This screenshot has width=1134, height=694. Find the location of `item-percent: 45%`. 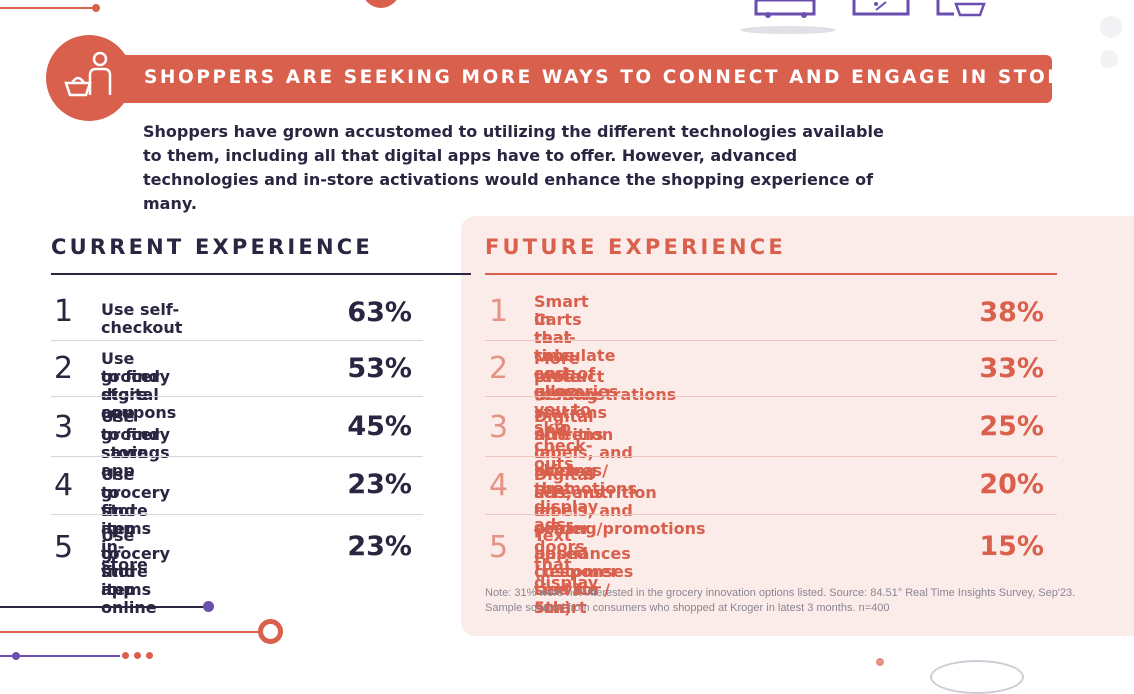

item-percent: 45% is located at coordinates (379, 426).